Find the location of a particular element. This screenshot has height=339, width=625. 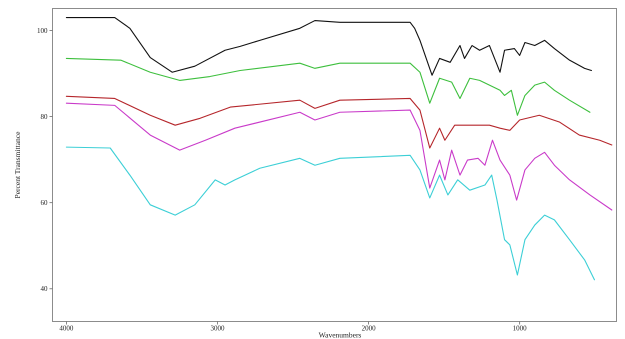

y-tick-label: 100 is located at coordinates (42, 31).